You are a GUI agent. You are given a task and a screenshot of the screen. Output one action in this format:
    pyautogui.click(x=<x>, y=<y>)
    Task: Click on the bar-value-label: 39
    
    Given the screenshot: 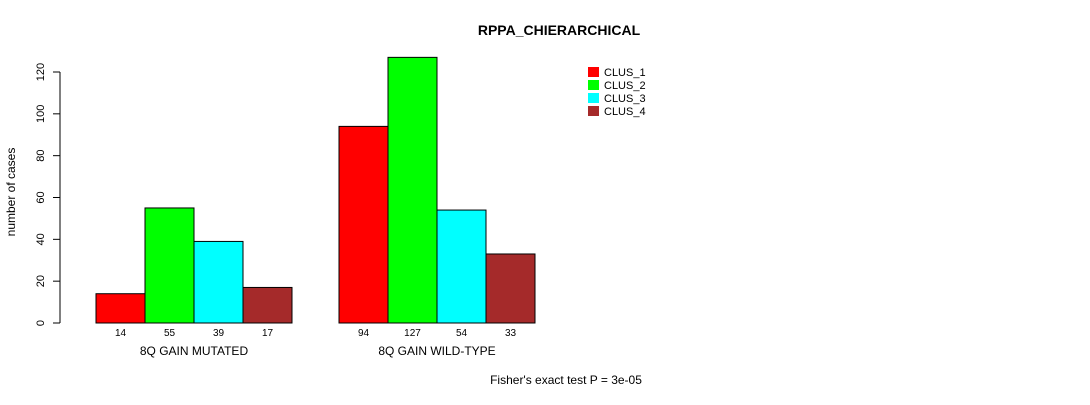 What is the action you would take?
    pyautogui.click(x=219, y=333)
    